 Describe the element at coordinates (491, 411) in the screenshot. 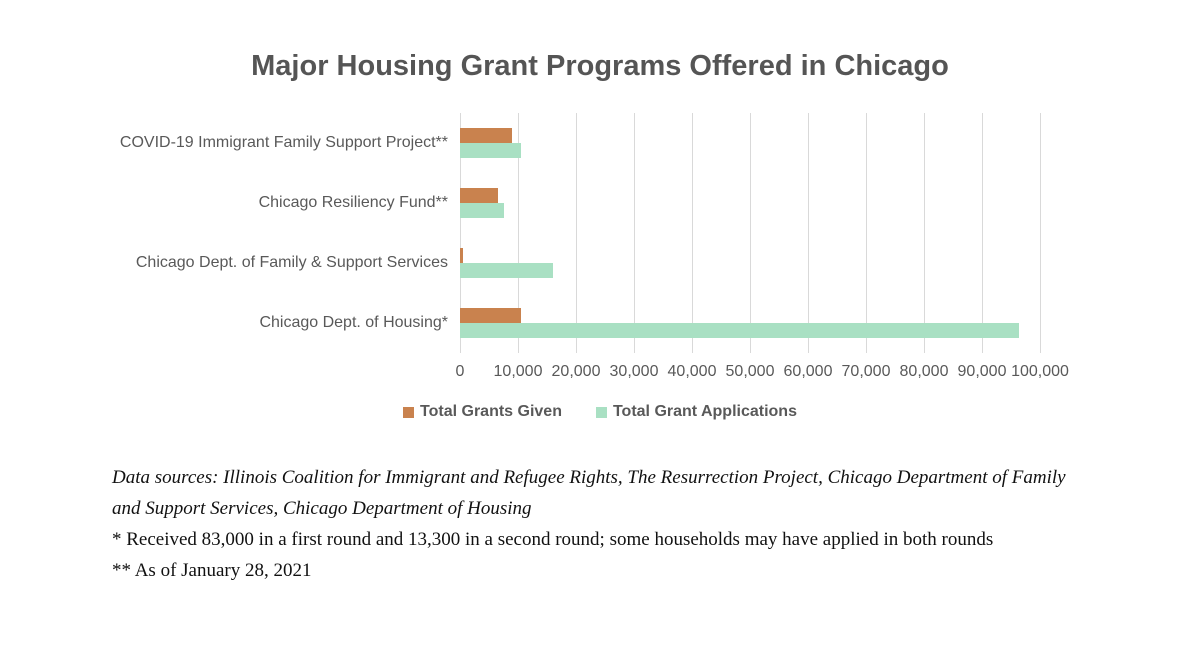

I see `legend-label: Total Grants Given` at that location.